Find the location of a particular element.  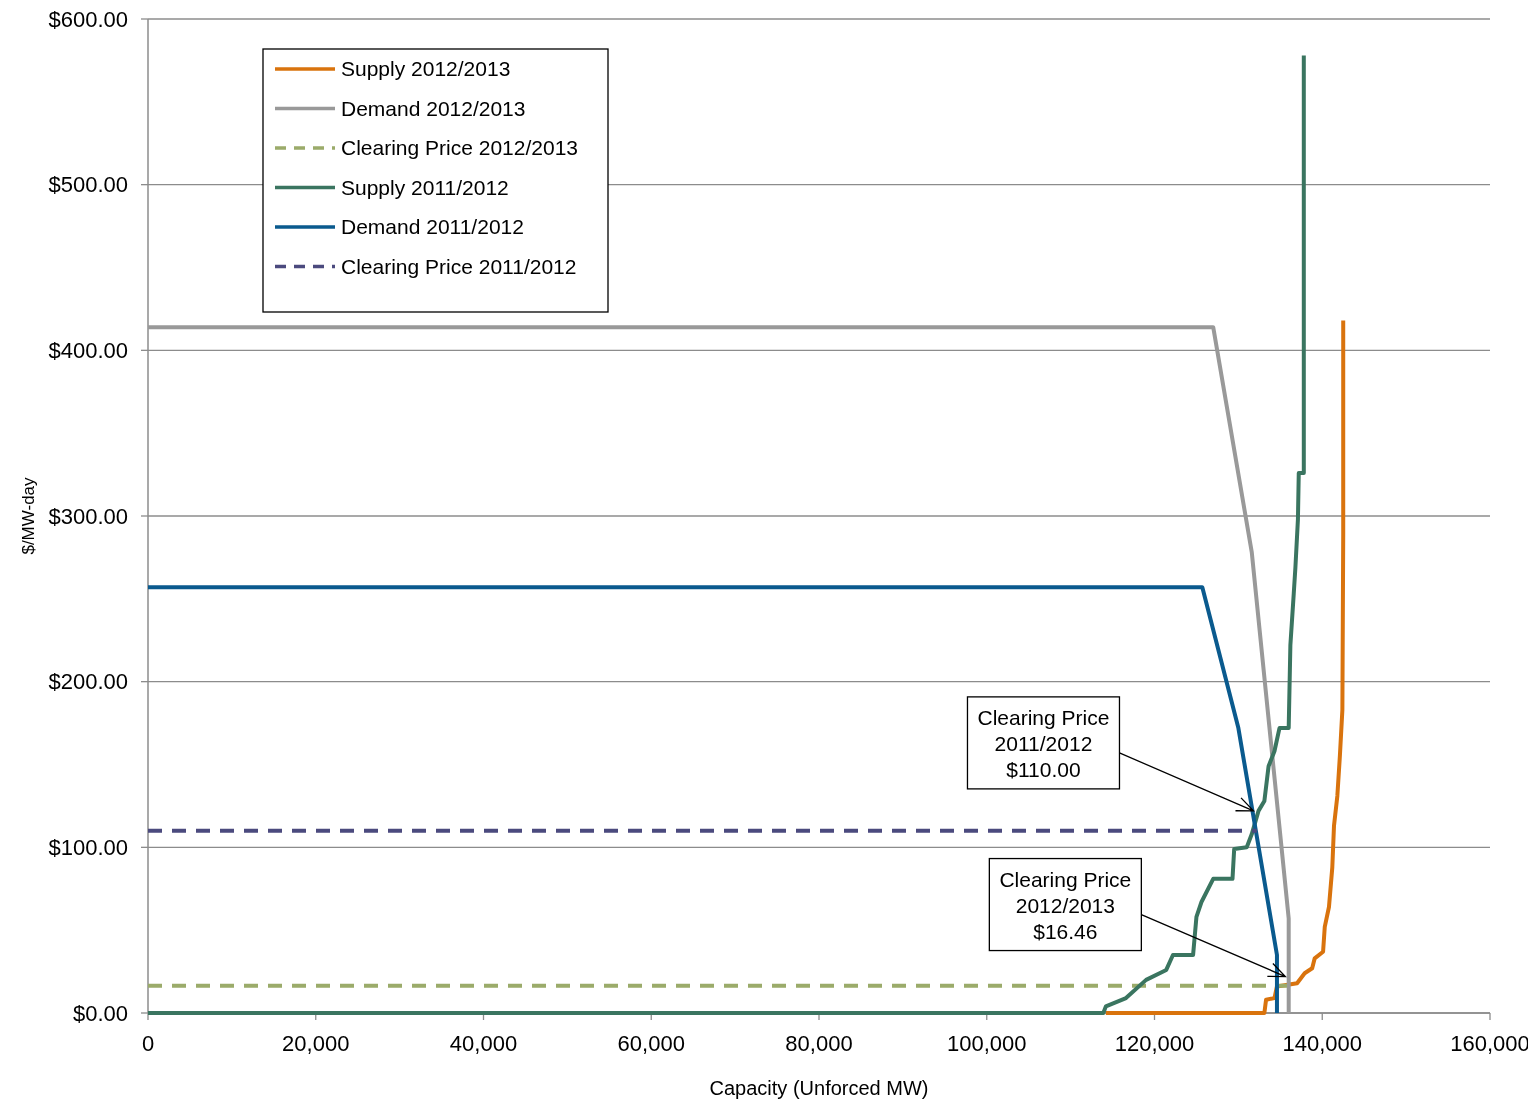

y-tick-label: $100.00 is located at coordinates (88, 848).